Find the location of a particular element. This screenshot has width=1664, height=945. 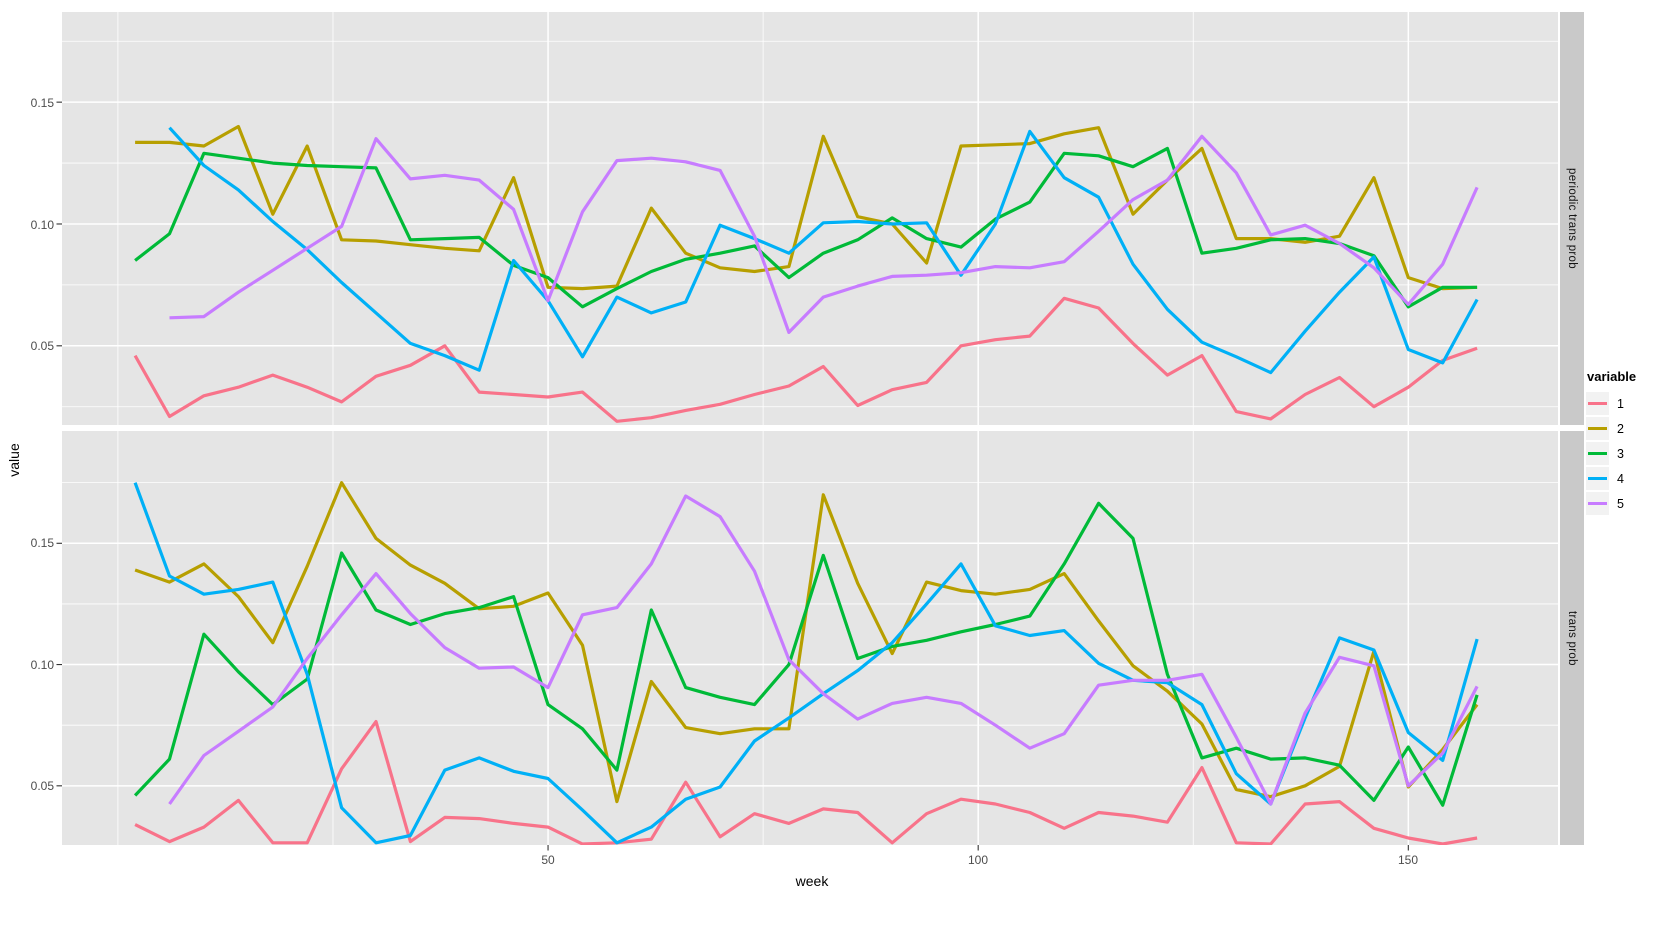

x-tick-label: 100 is located at coordinates (978, 860).